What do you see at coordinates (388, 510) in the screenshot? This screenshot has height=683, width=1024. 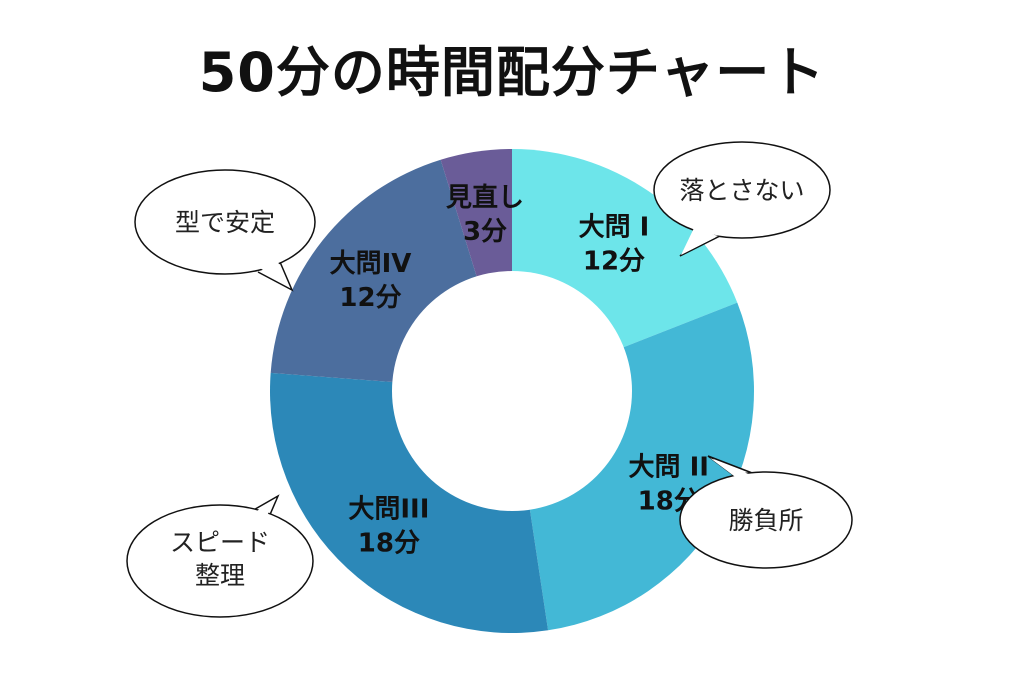 I see `slice-label-2: 大問III` at bounding box center [388, 510].